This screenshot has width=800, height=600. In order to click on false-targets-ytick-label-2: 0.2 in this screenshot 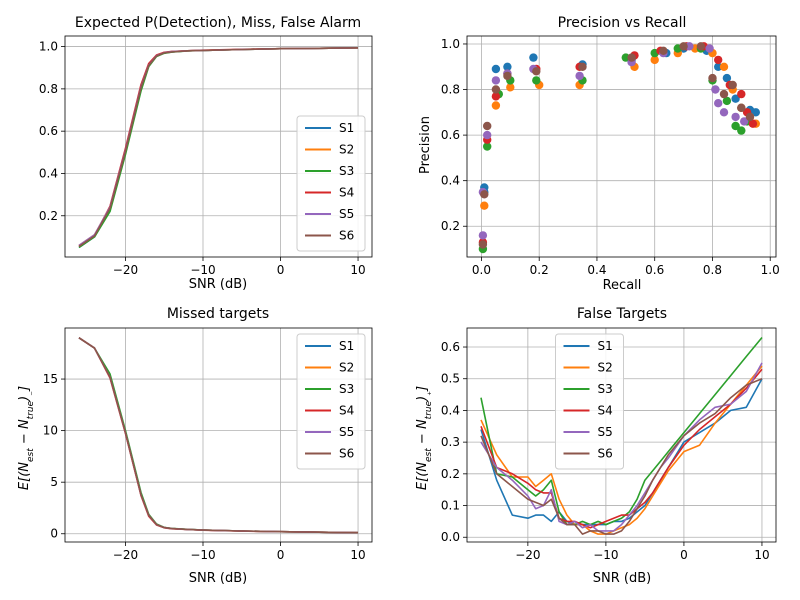, I will do `click(450, 474)`.